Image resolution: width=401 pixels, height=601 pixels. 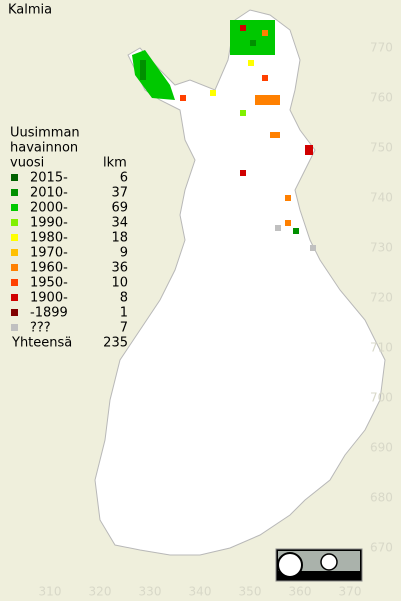 I want to click on legend-label: 1990-, so click(x=49, y=223).